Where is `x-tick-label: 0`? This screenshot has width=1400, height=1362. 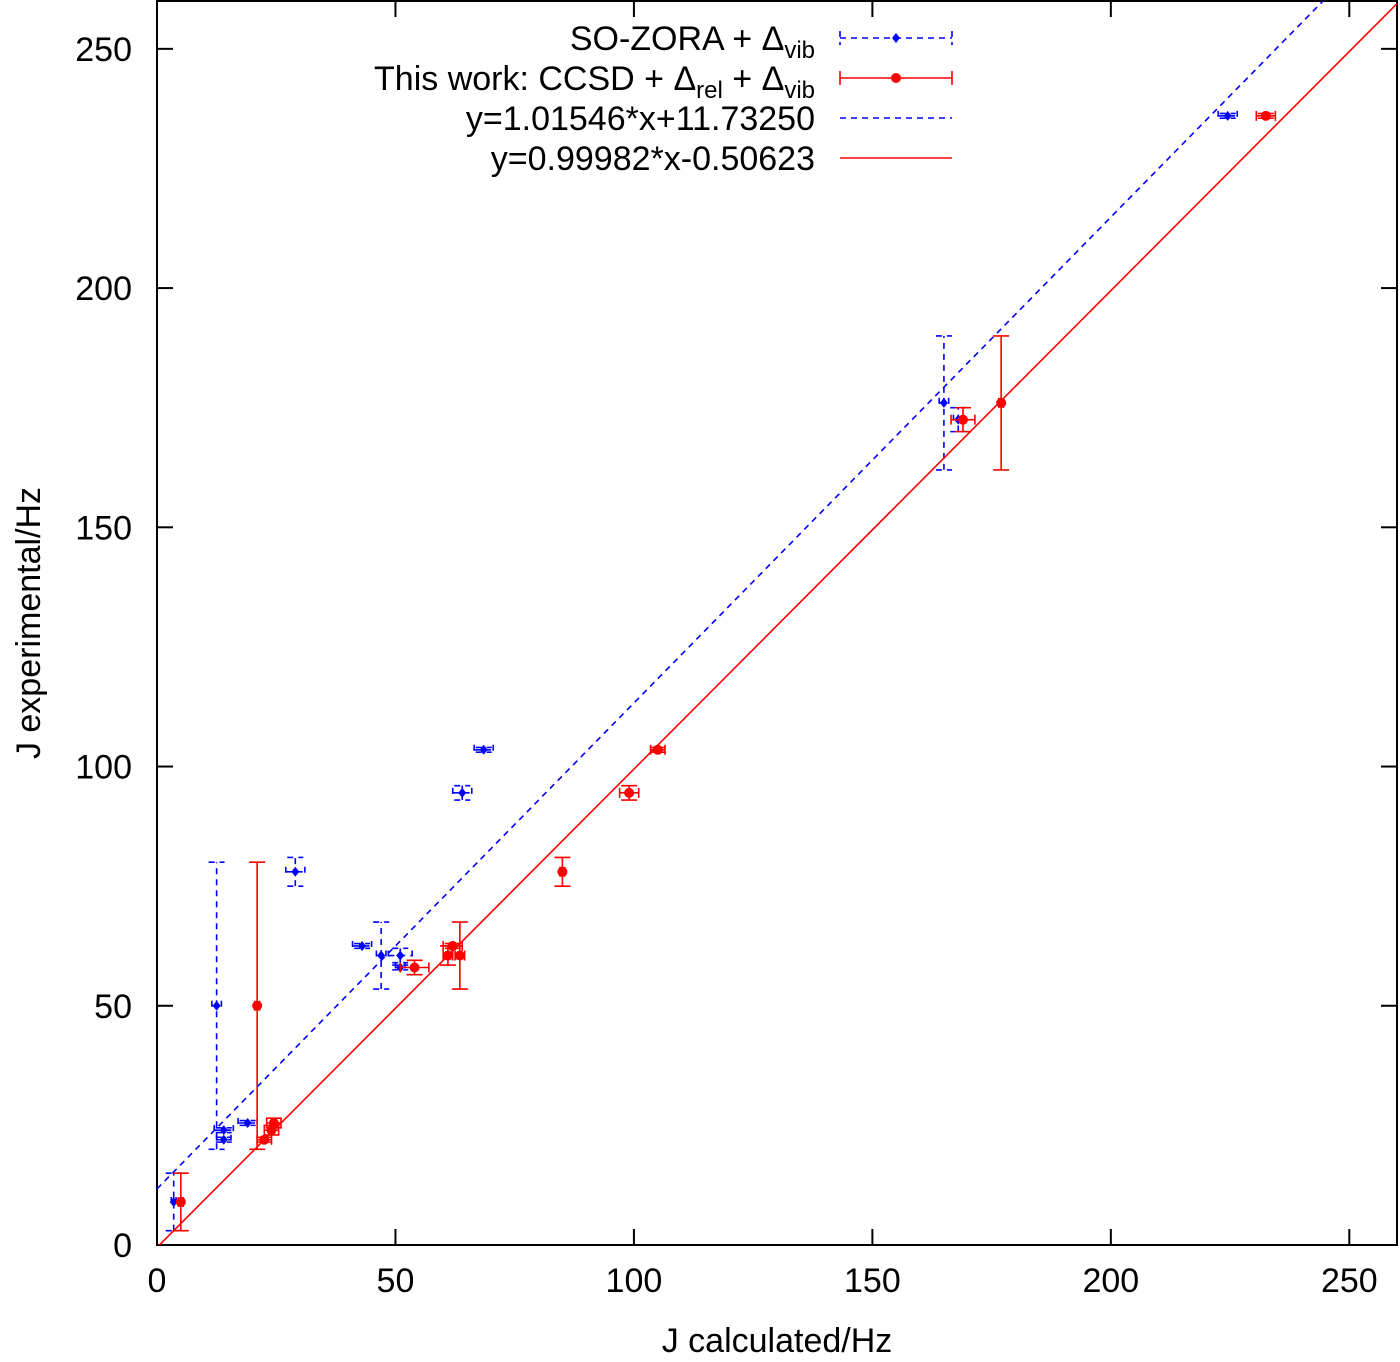
x-tick-label: 0 is located at coordinates (157, 1281).